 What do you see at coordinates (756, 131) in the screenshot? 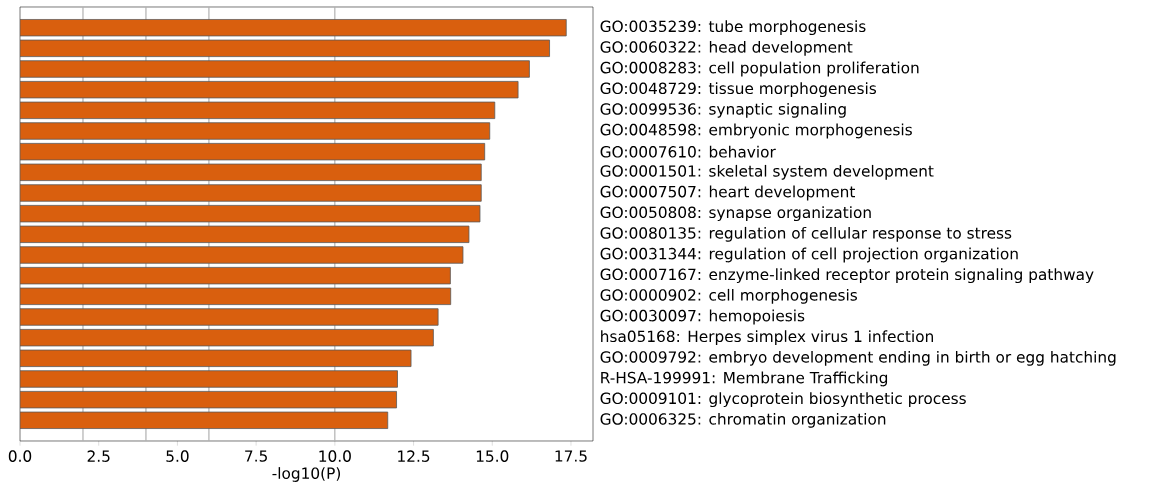
I see `y-tick-label: GO:0048598: embryonic morphogenesis` at bounding box center [756, 131].